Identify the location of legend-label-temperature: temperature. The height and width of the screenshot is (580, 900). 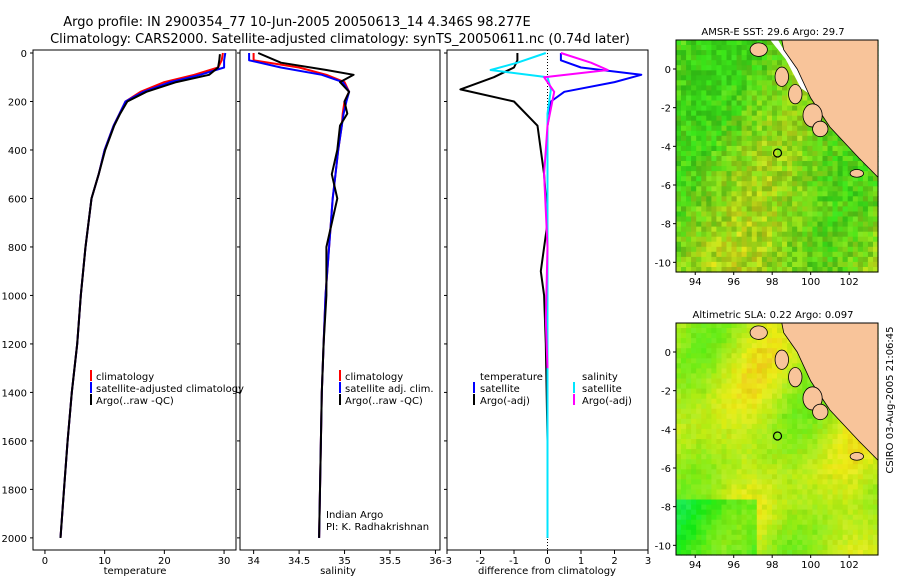
(511, 377).